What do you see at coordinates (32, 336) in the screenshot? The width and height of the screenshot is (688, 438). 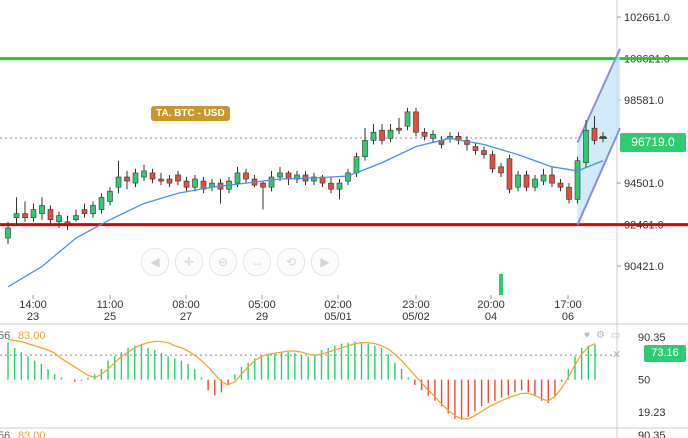 I see `stoch-label-d: 83.00` at bounding box center [32, 336].